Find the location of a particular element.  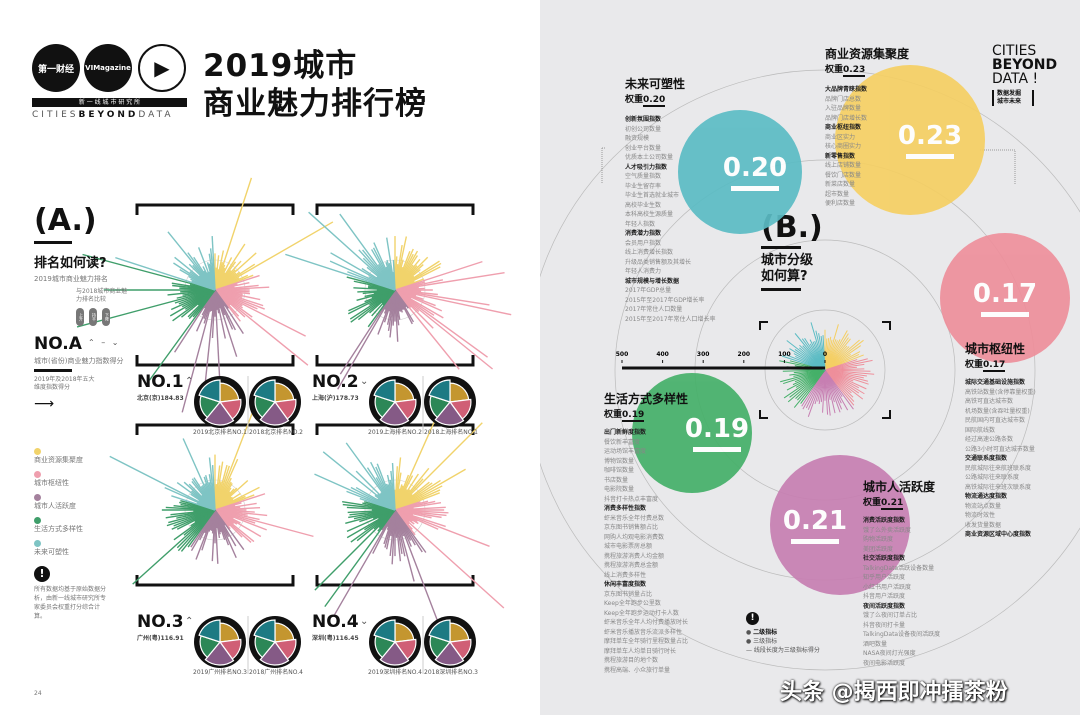

weight-value: 0.23 is located at coordinates (930, 136).